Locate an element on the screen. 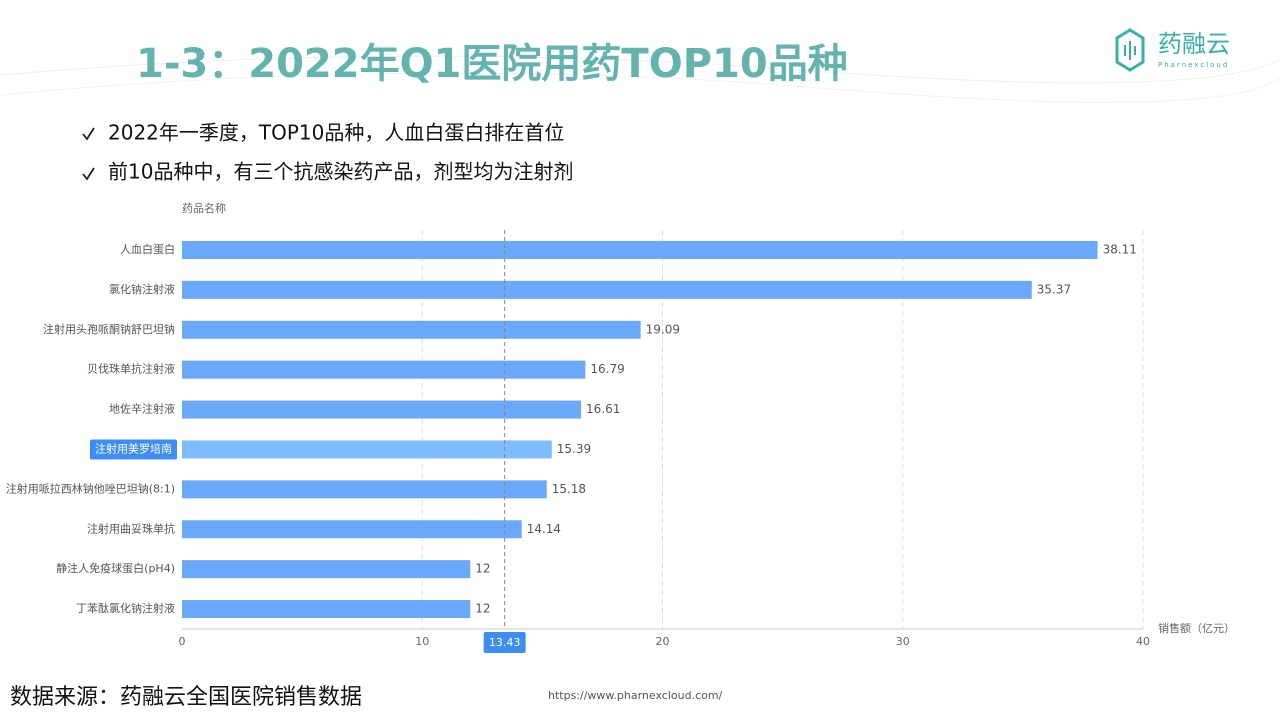 Image resolution: width=1280 pixels, height=720 pixels. y-tick-label: 人血白蛋白 is located at coordinates (147, 249).